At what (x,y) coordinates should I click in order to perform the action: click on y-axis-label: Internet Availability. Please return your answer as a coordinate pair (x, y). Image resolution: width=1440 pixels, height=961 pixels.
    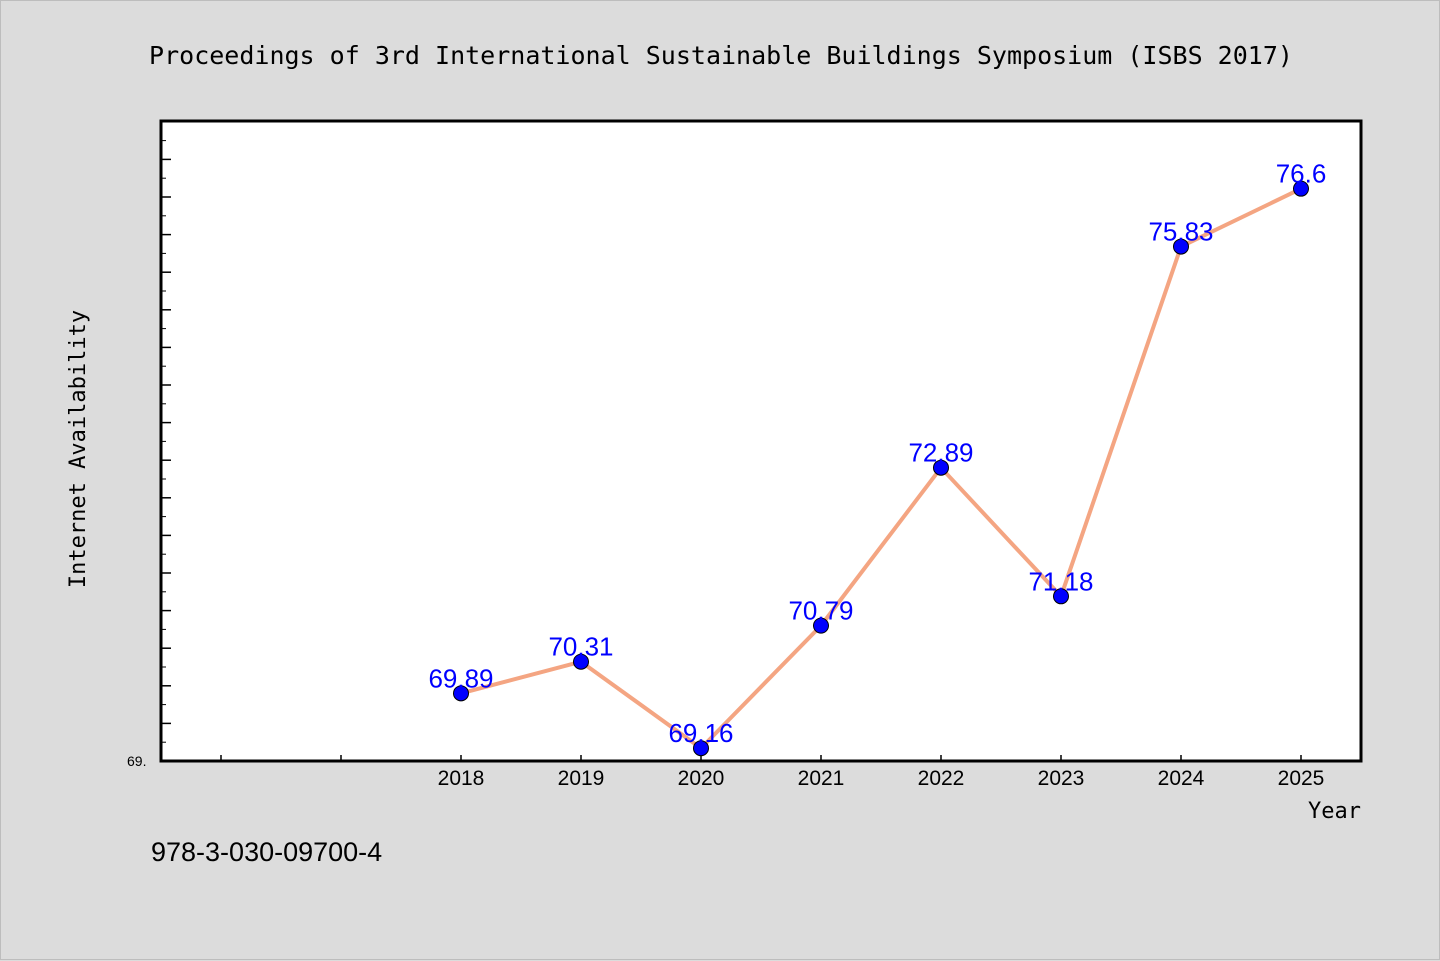
    Looking at the image, I should click on (78, 449).